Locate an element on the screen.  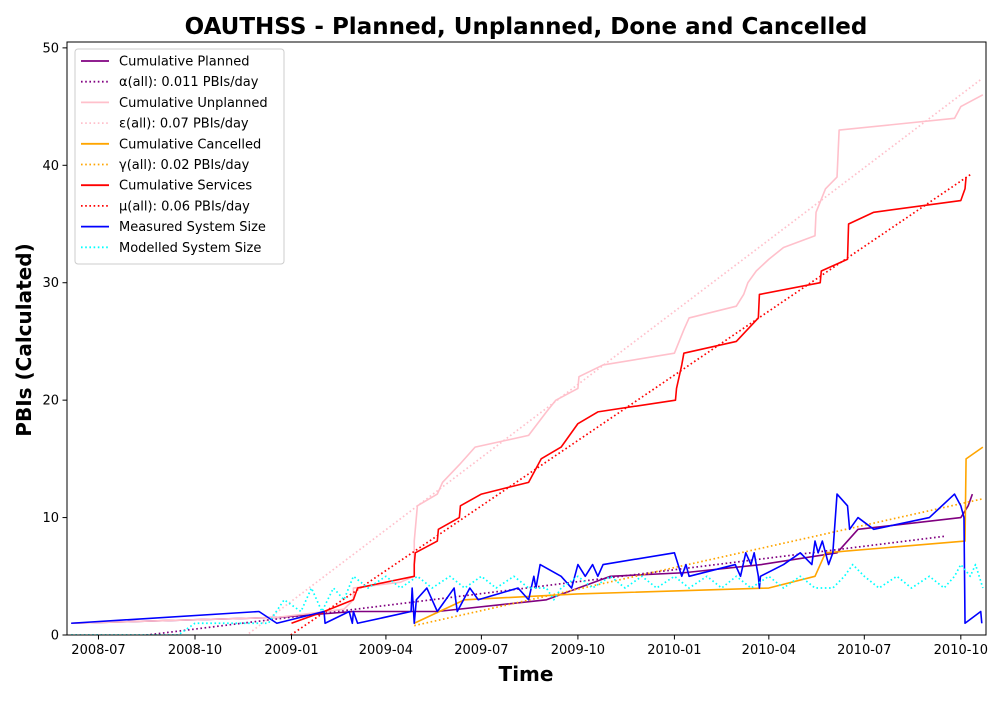
legend-entry: Modelled System Size is located at coordinates (171, 248).